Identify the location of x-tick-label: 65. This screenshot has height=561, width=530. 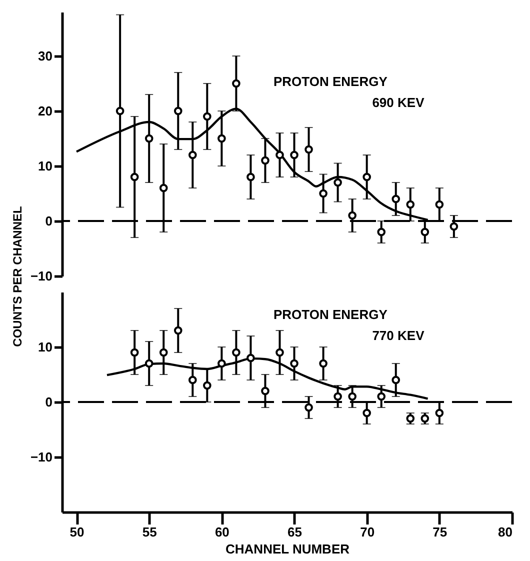
(295, 532).